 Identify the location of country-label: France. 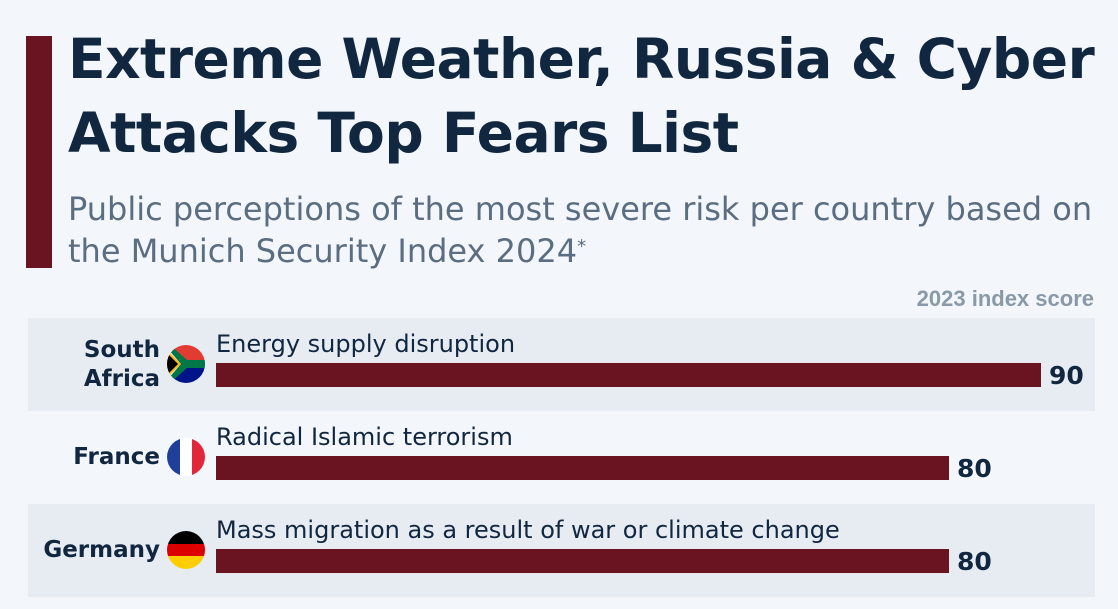
(116, 457).